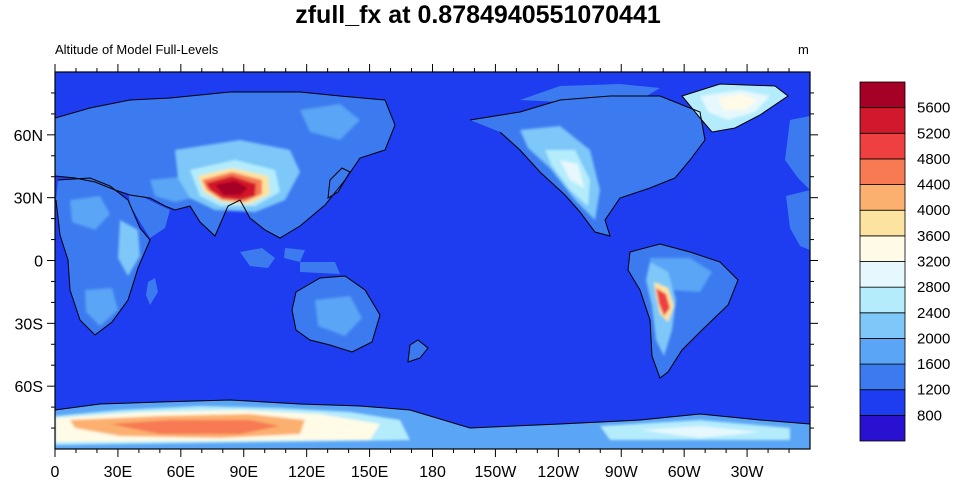 This screenshot has width=956, height=487. Describe the element at coordinates (103, 256) in the screenshot. I see `coast-africa` at that location.